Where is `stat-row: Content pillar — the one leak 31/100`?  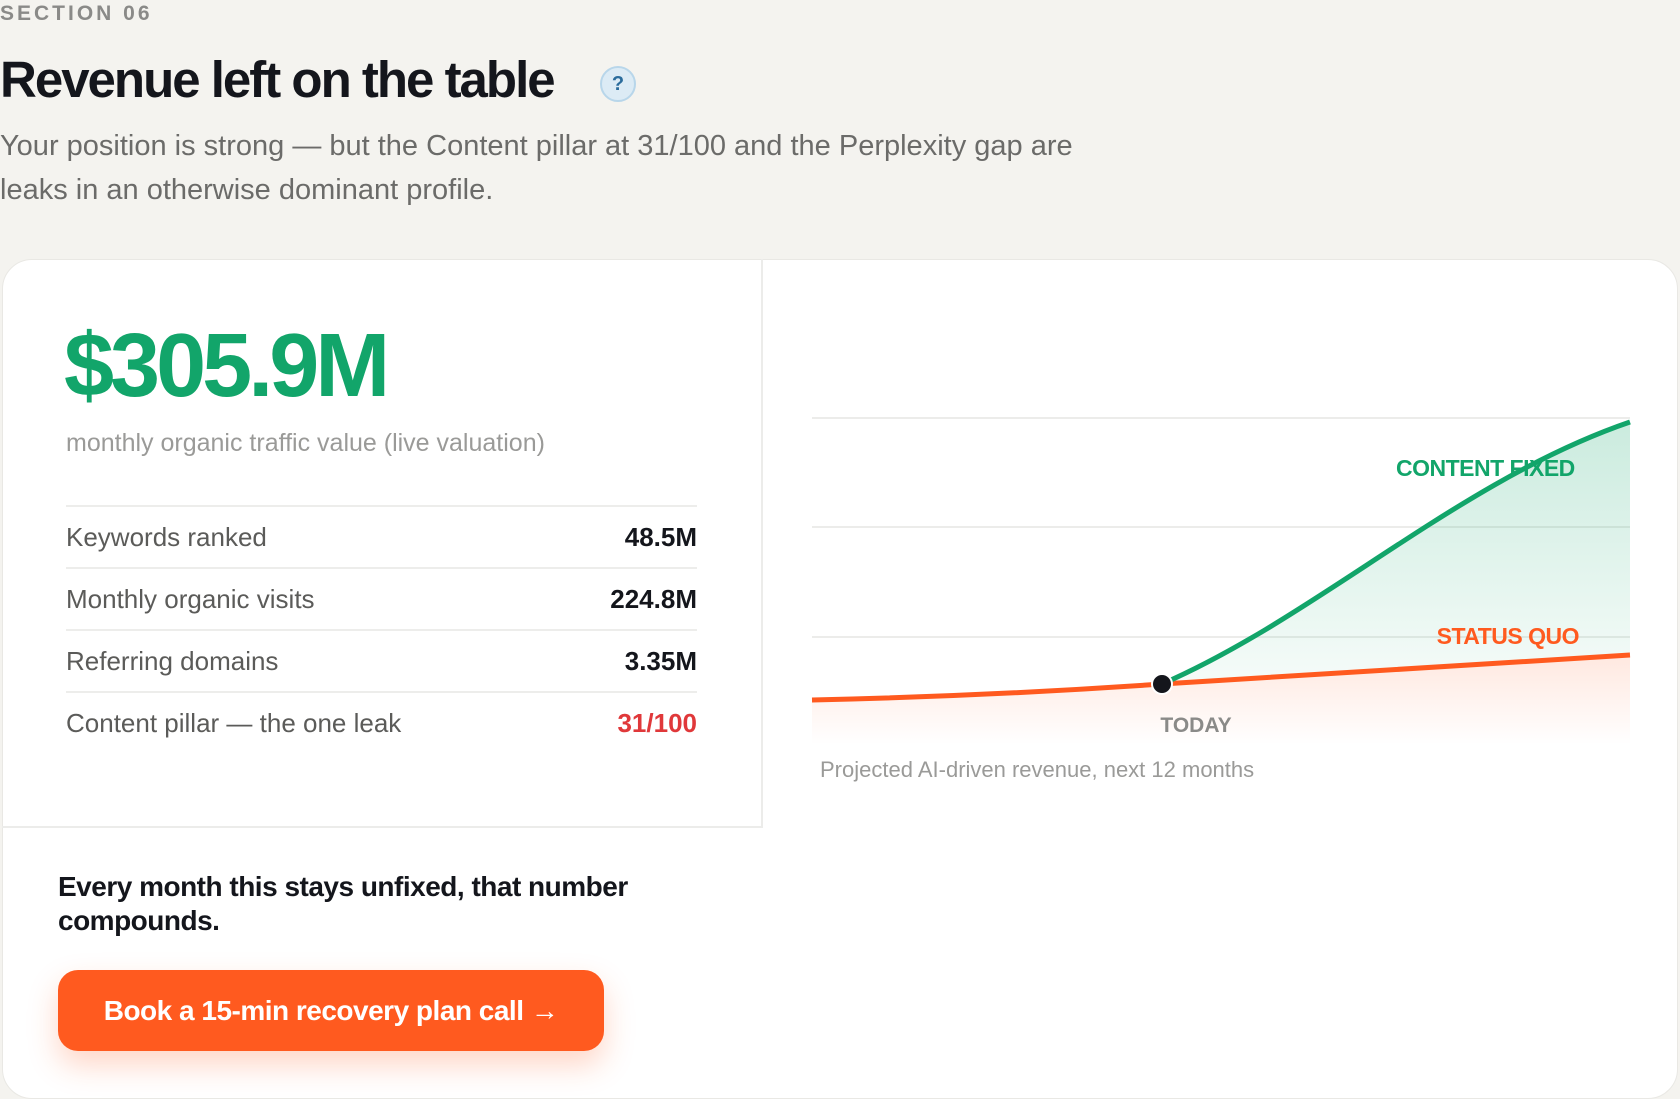 stat-row: Content pillar — the one leak 31/100 is located at coordinates (381, 722).